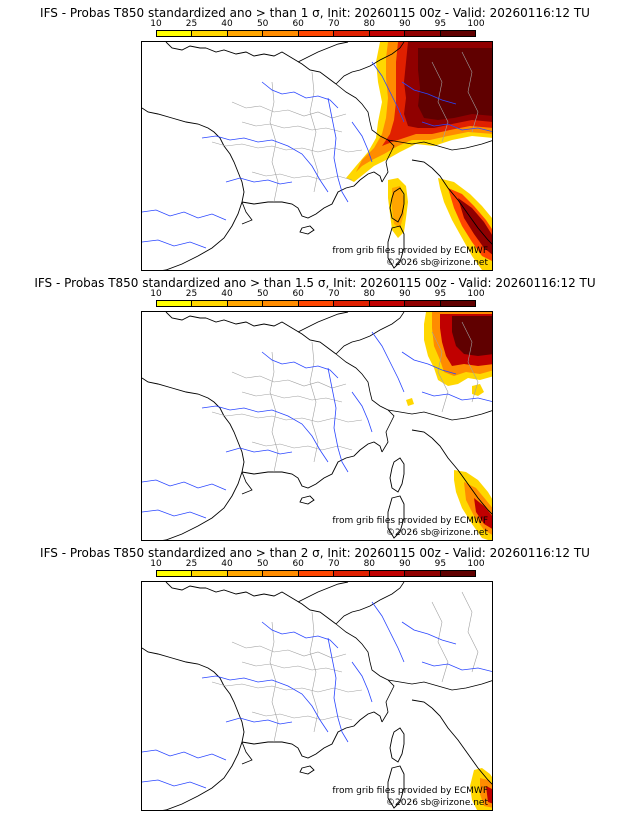  Describe the element at coordinates (449, 426) in the screenshot. I see `probability-field` at that location.